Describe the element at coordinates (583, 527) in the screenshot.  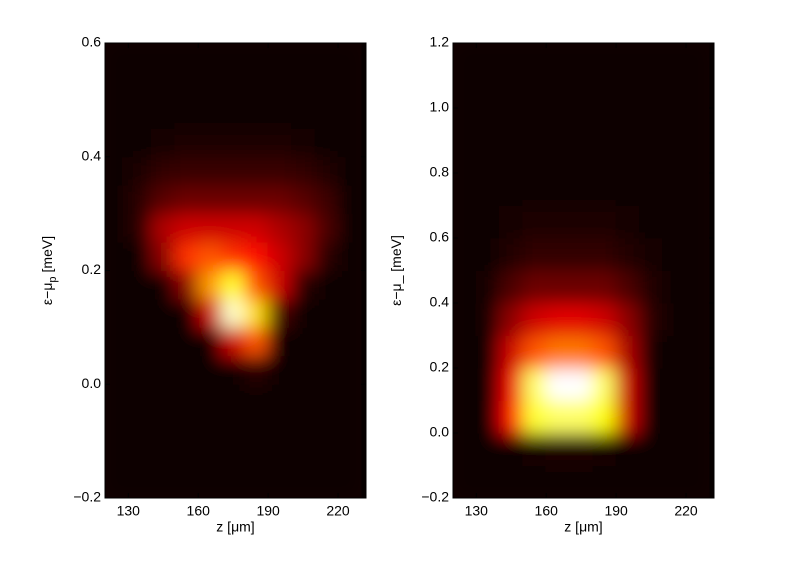
I see `x-axis-label: z [μm]` at that location.